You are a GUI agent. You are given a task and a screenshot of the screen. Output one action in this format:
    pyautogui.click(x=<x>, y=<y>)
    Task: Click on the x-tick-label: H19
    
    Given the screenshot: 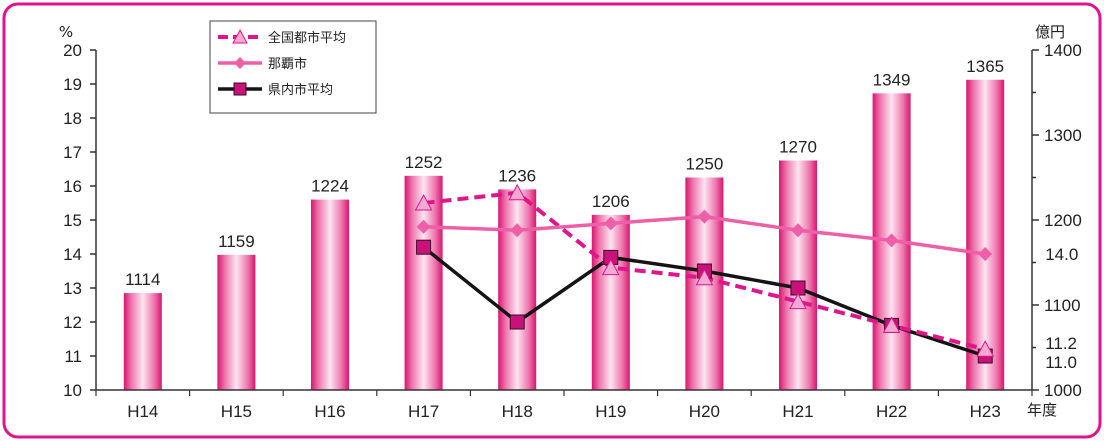 What is the action you would take?
    pyautogui.click(x=610, y=411)
    